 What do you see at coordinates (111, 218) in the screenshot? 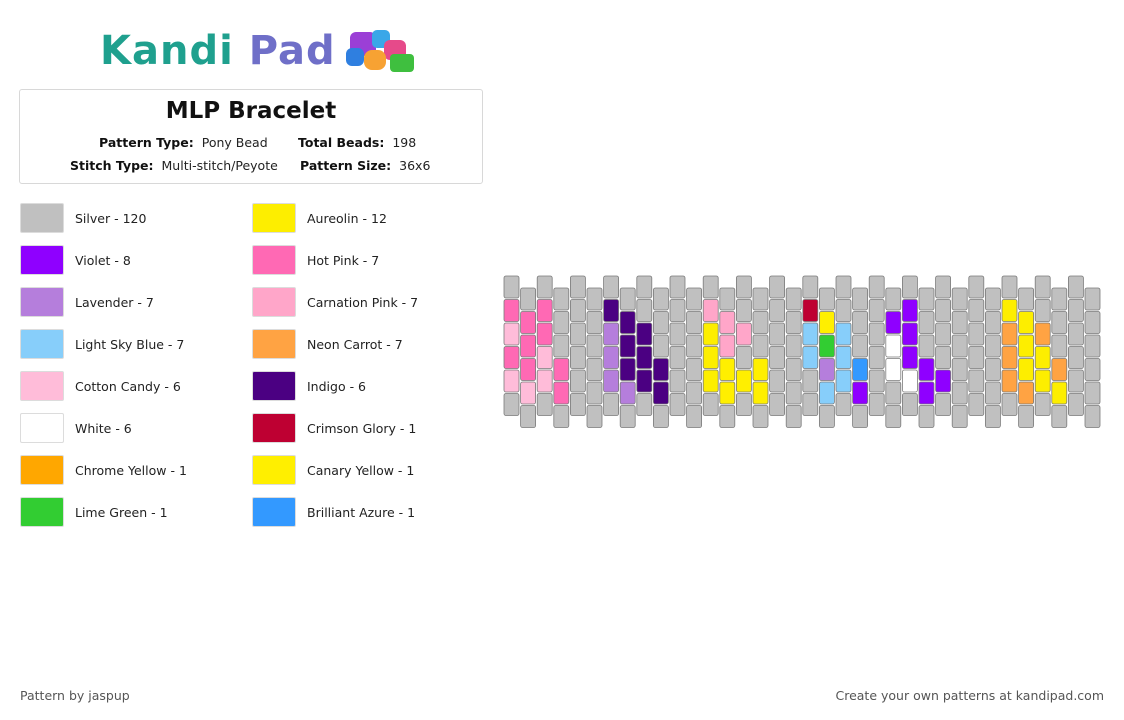
I see `color-label: Silver - 120` at bounding box center [111, 218].